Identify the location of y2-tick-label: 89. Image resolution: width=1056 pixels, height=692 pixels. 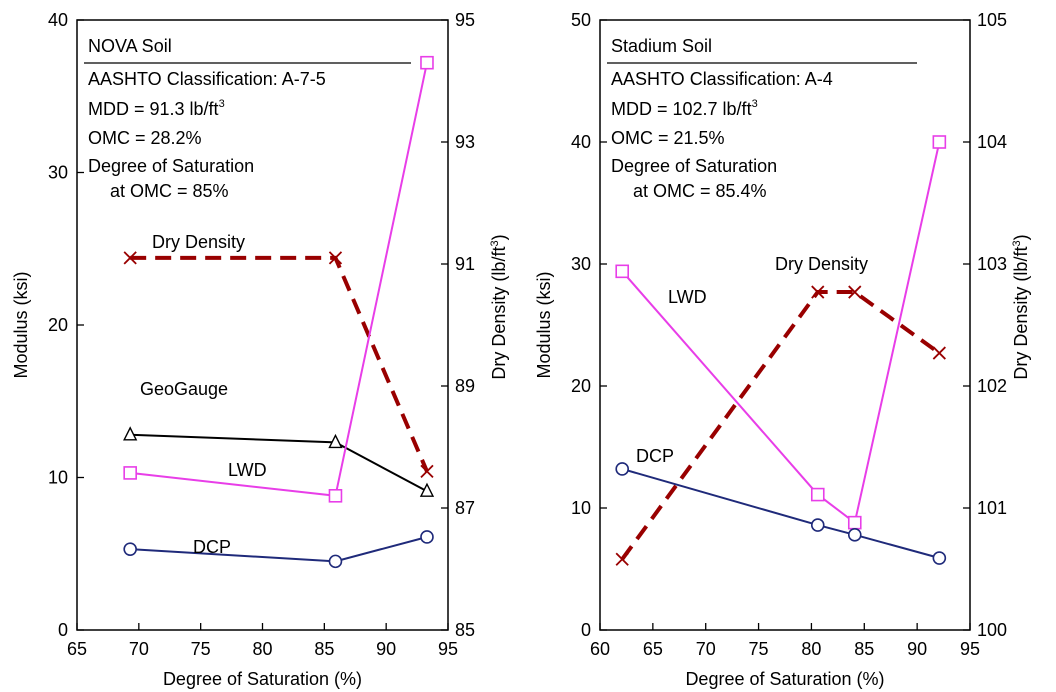
(465, 386).